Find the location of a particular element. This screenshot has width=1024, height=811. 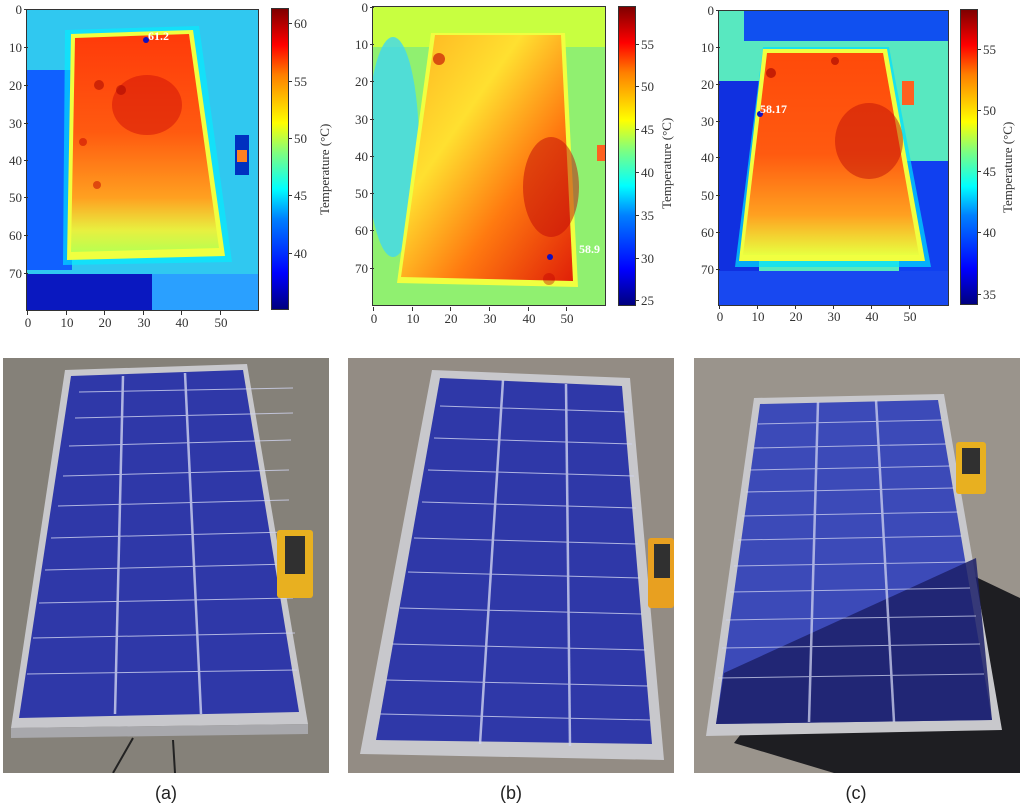

colorbar-tick: 25 is located at coordinates (644, 300).